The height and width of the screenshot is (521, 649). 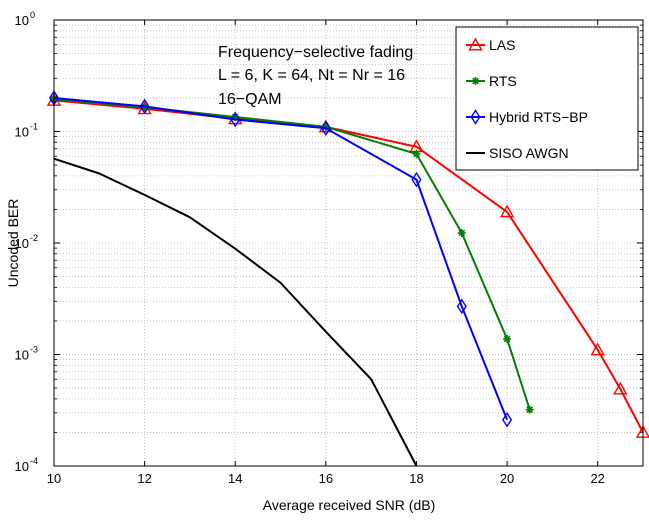 I want to click on x-tick-label: 14, so click(x=235, y=478).